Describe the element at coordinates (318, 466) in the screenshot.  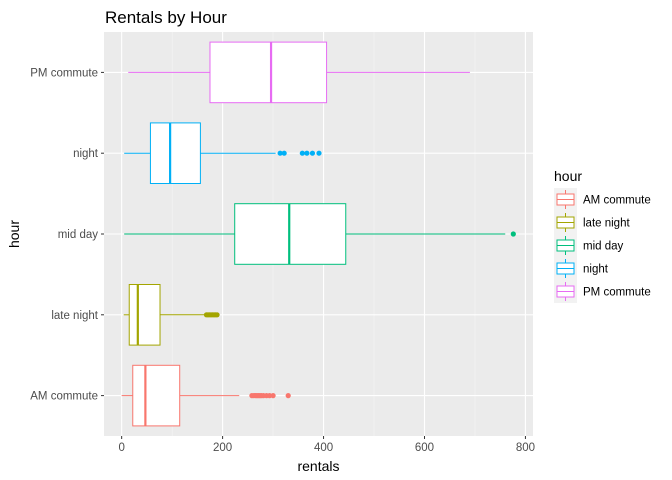
I see `x-axis-title: rentals` at that location.